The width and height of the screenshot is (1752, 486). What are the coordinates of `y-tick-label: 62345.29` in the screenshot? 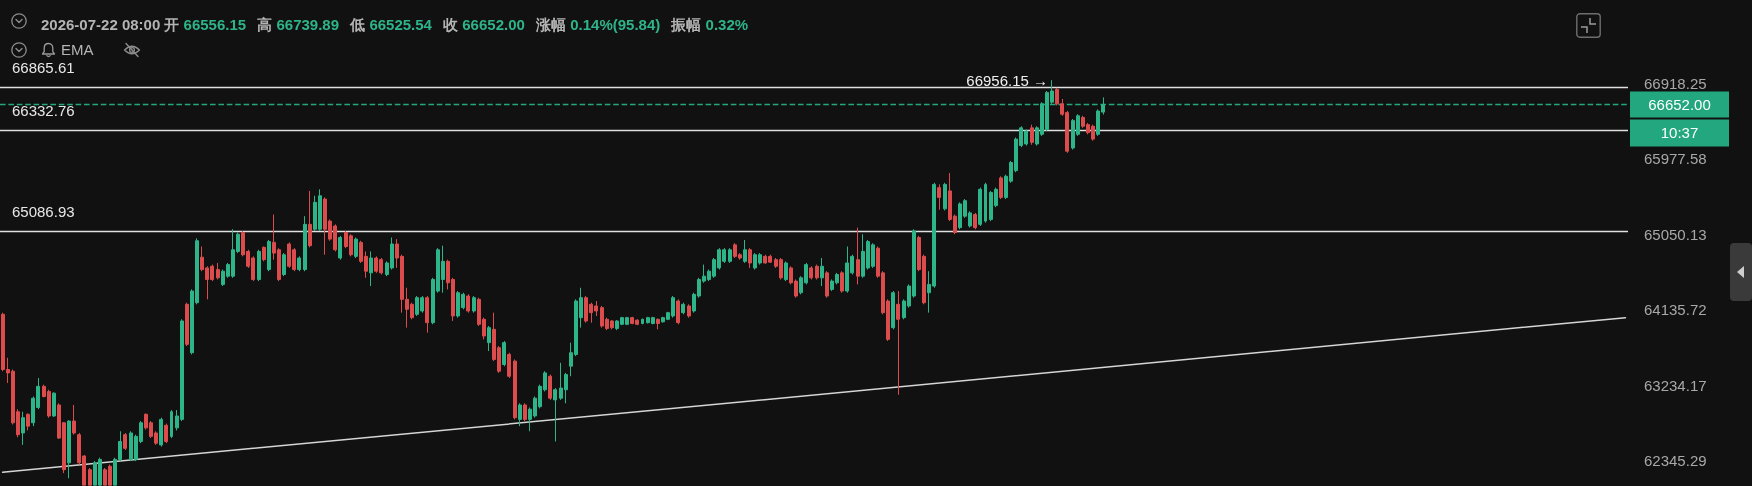 It's located at (1675, 461).